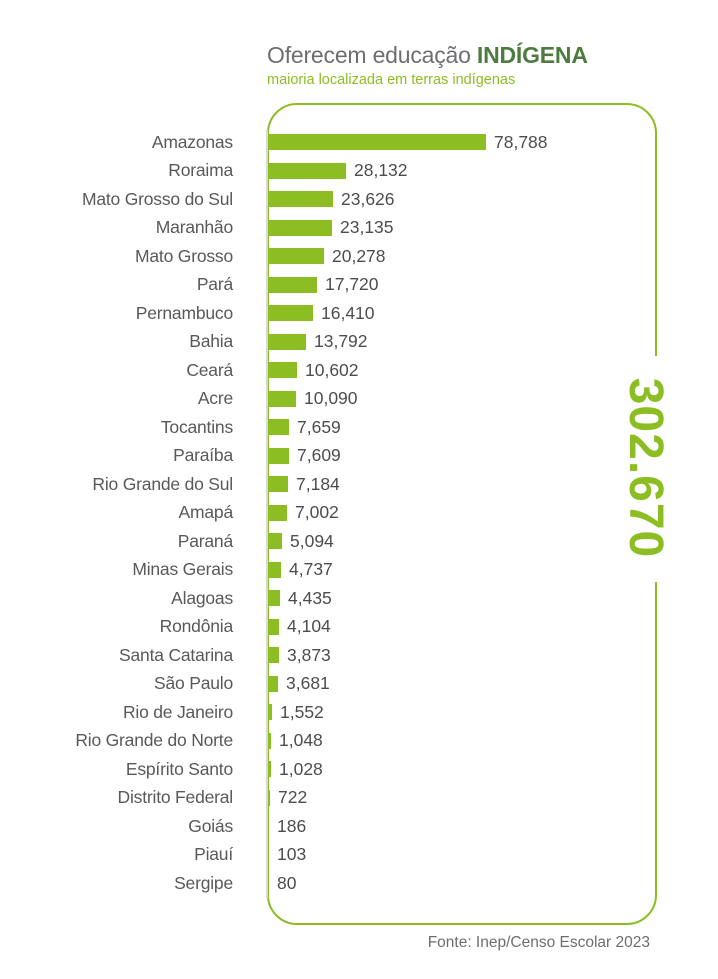 The image size is (718, 979). What do you see at coordinates (323, 284) in the screenshot?
I see `bar-track: 17,720` at bounding box center [323, 284].